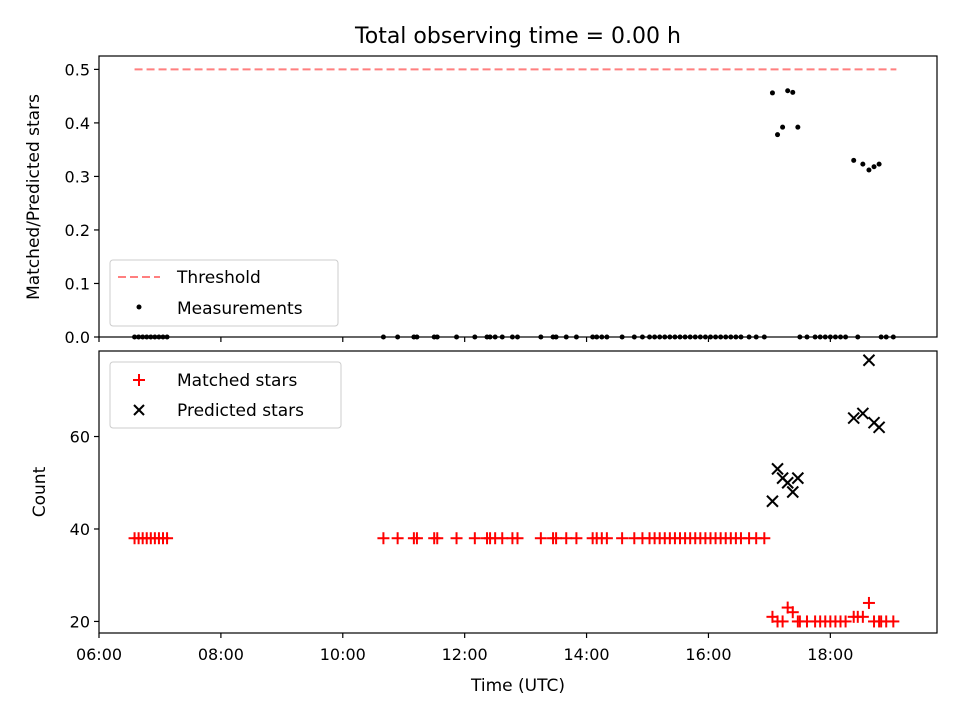  I want to click on bottom-x-ticks: 06:00 08:00 10:00 12:00 14:00 16:00 18:00, so click(464, 648).